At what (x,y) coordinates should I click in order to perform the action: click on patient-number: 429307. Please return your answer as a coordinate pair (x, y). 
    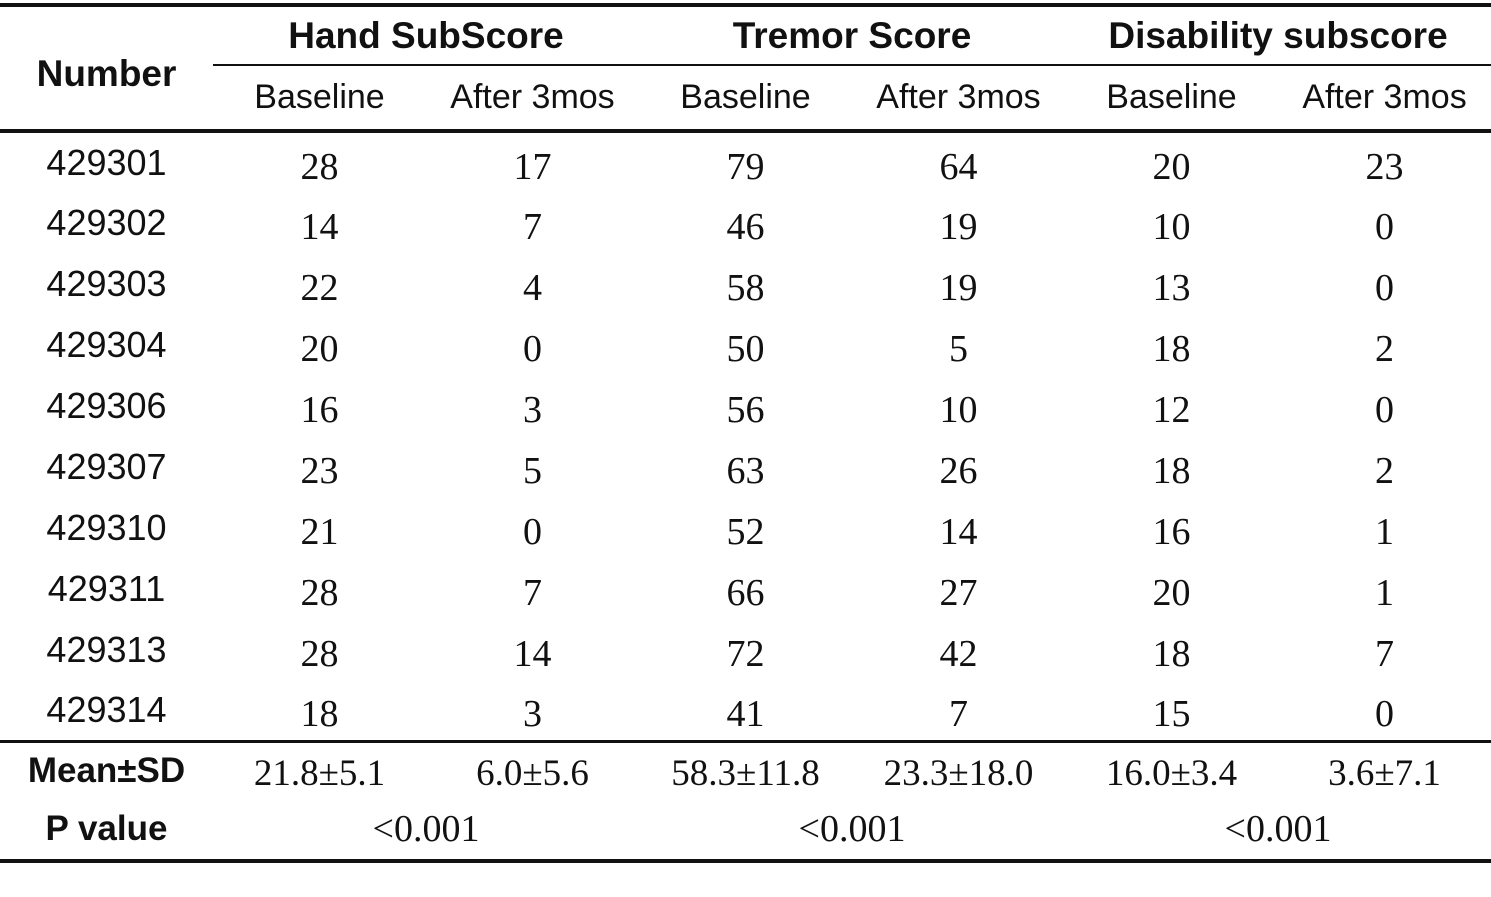
    Looking at the image, I should click on (106, 466).